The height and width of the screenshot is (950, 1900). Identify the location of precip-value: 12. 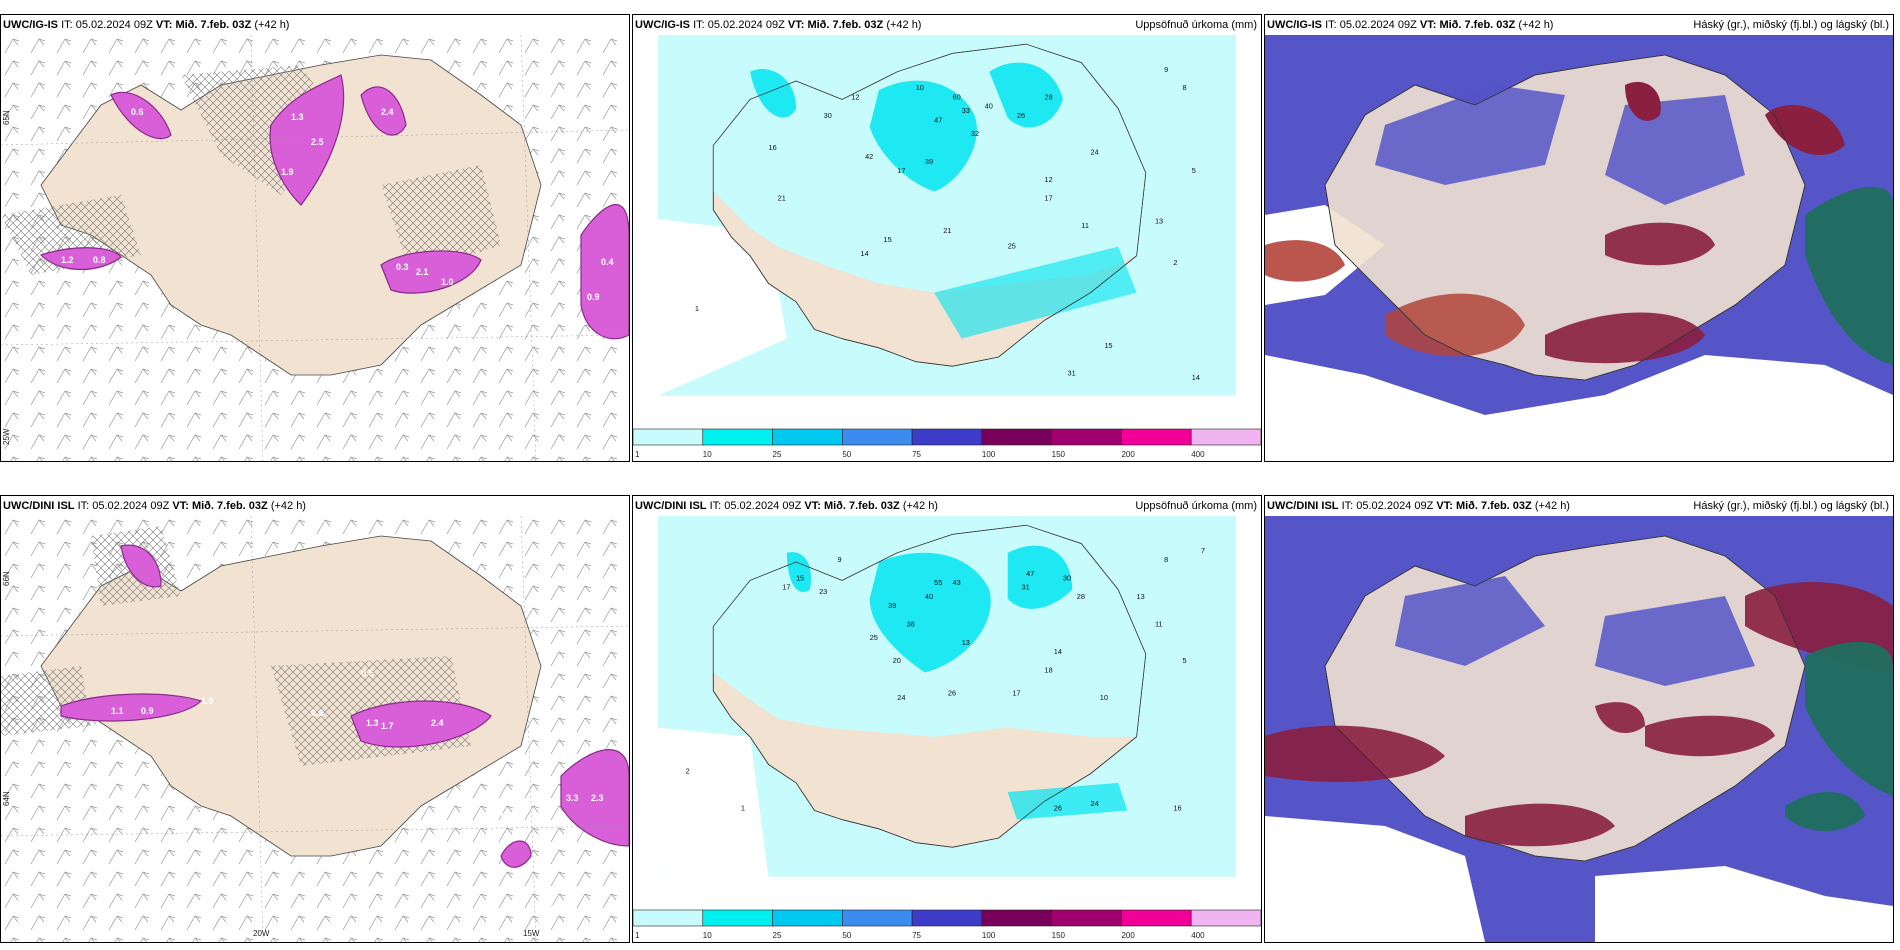
(1049, 179).